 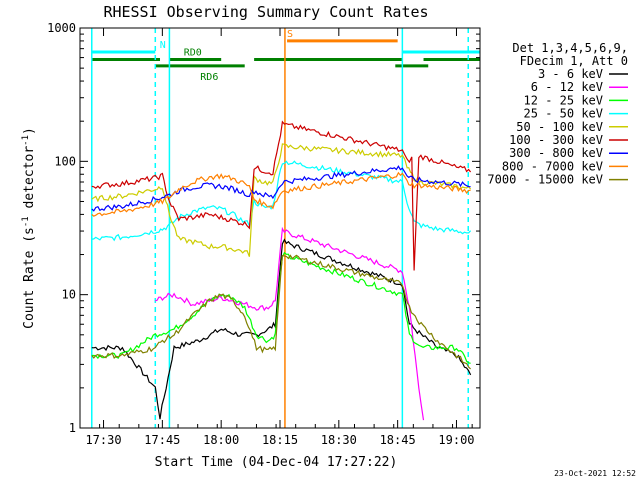 I want to click on x-tick-label: 18:15, so click(x=280, y=440).